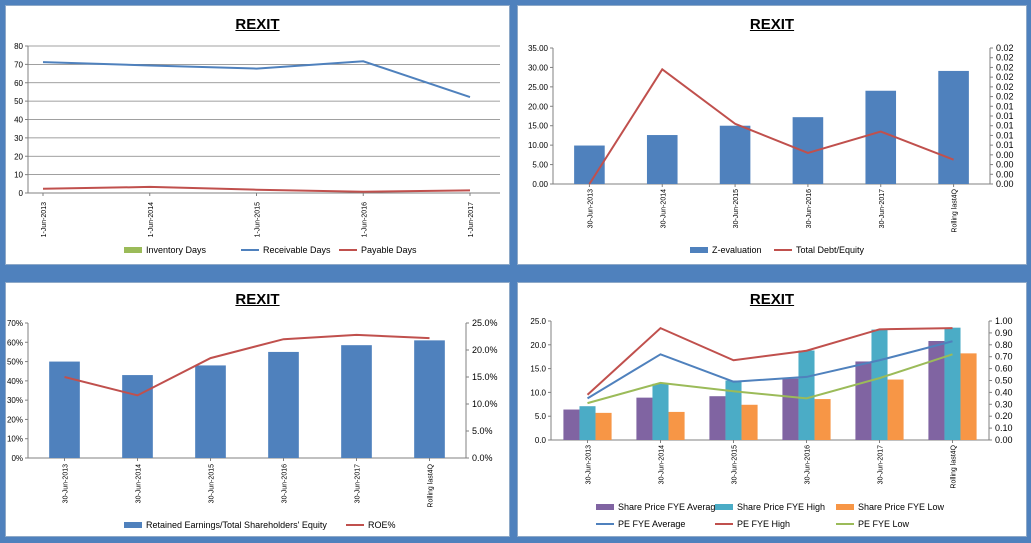  Describe the element at coordinates (1004, 321) in the screenshot. I see `y2-tick-label: 1.00` at that location.